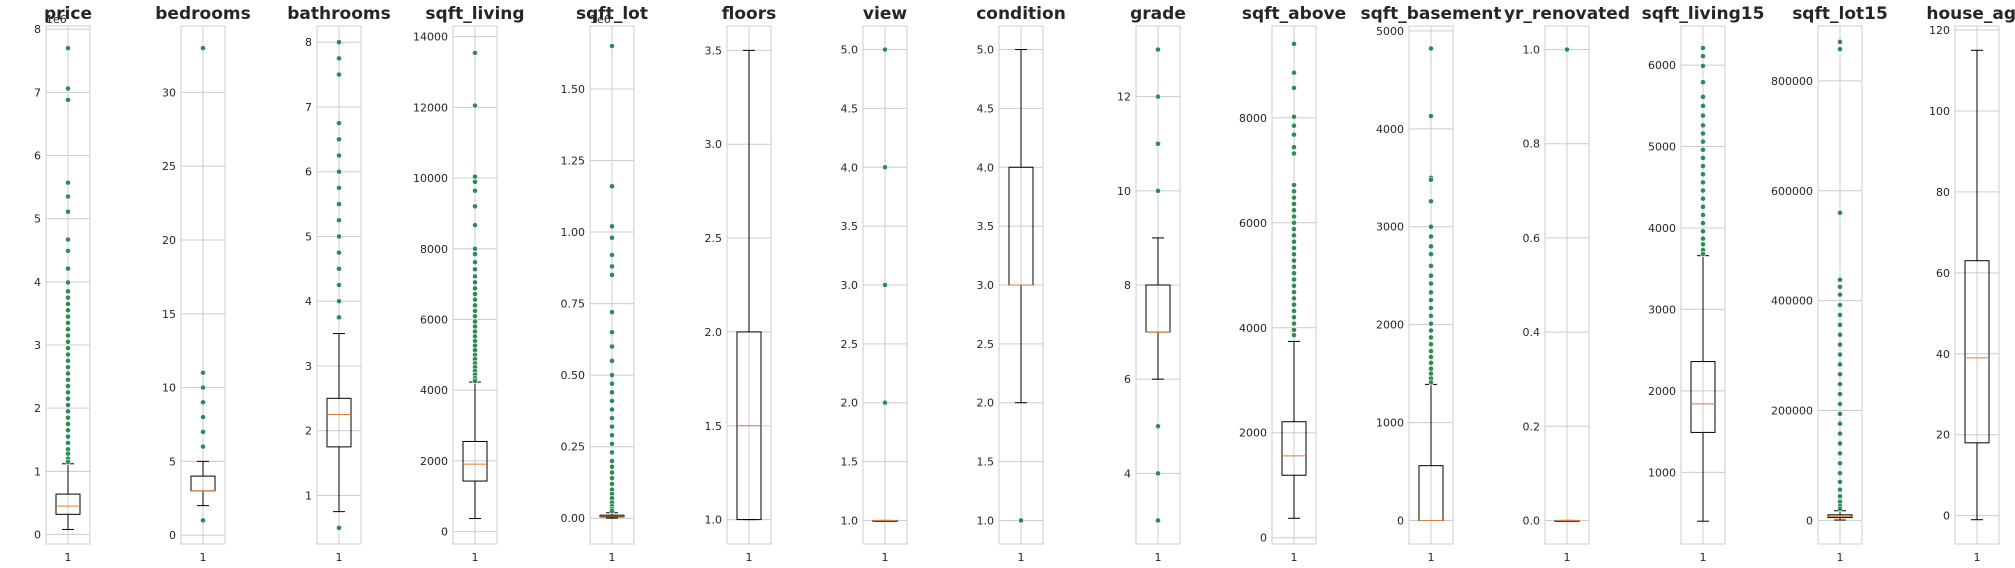  Describe the element at coordinates (1021, 284) in the screenshot. I see `chart-panel: 1.0 1.5 2.0 2.5 3.0 3.5 4.0 4.5 5.0 1 condition` at that location.